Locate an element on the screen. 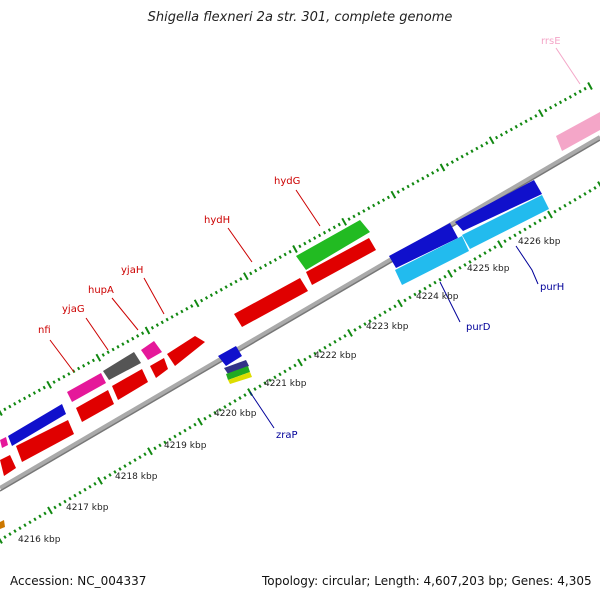  reverse-callouts is located at coordinates (394, 337).